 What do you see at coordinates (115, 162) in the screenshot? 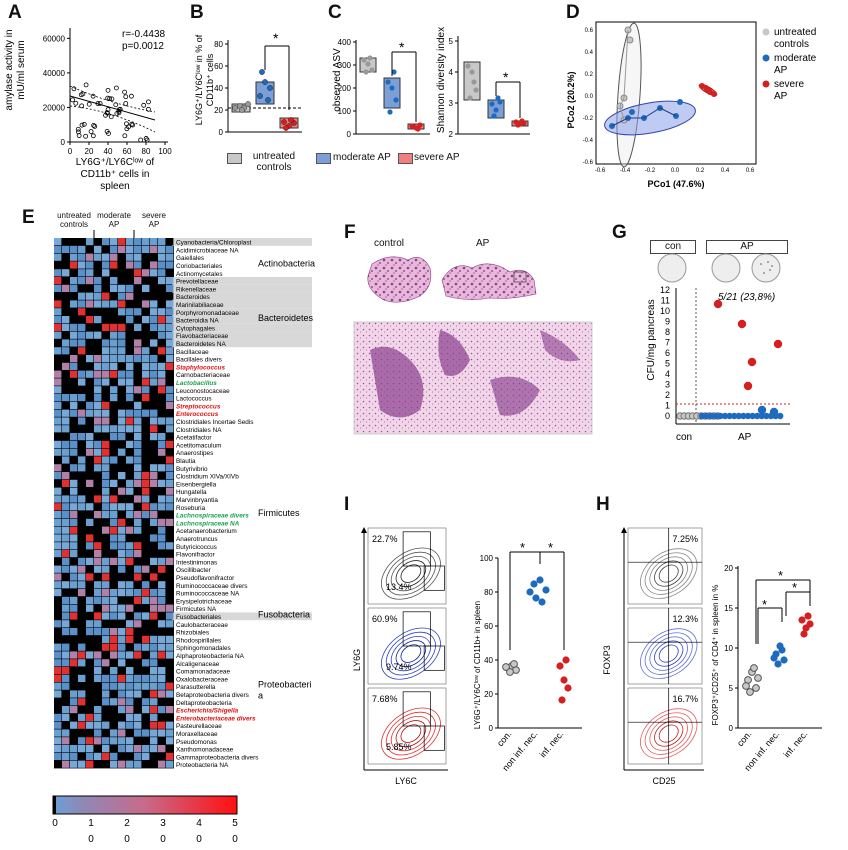
I see `panel-a-xlabel-1: LY6G⁺/LY6Cˡᵒʷ of` at bounding box center [115, 162].